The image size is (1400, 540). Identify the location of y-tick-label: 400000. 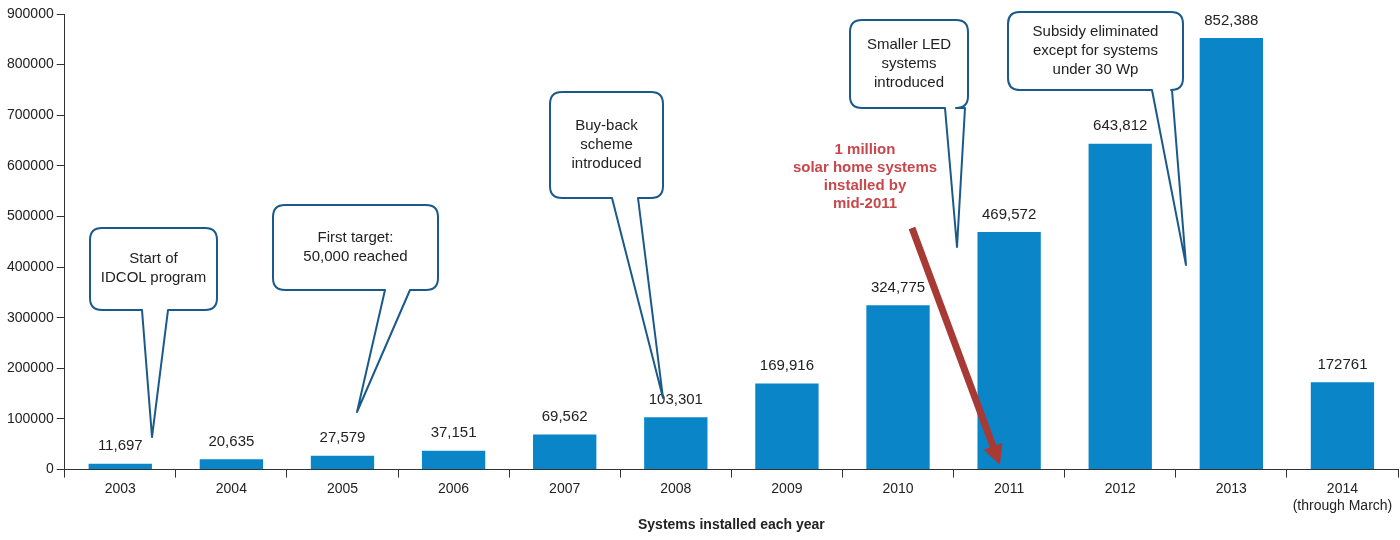
(30, 265).